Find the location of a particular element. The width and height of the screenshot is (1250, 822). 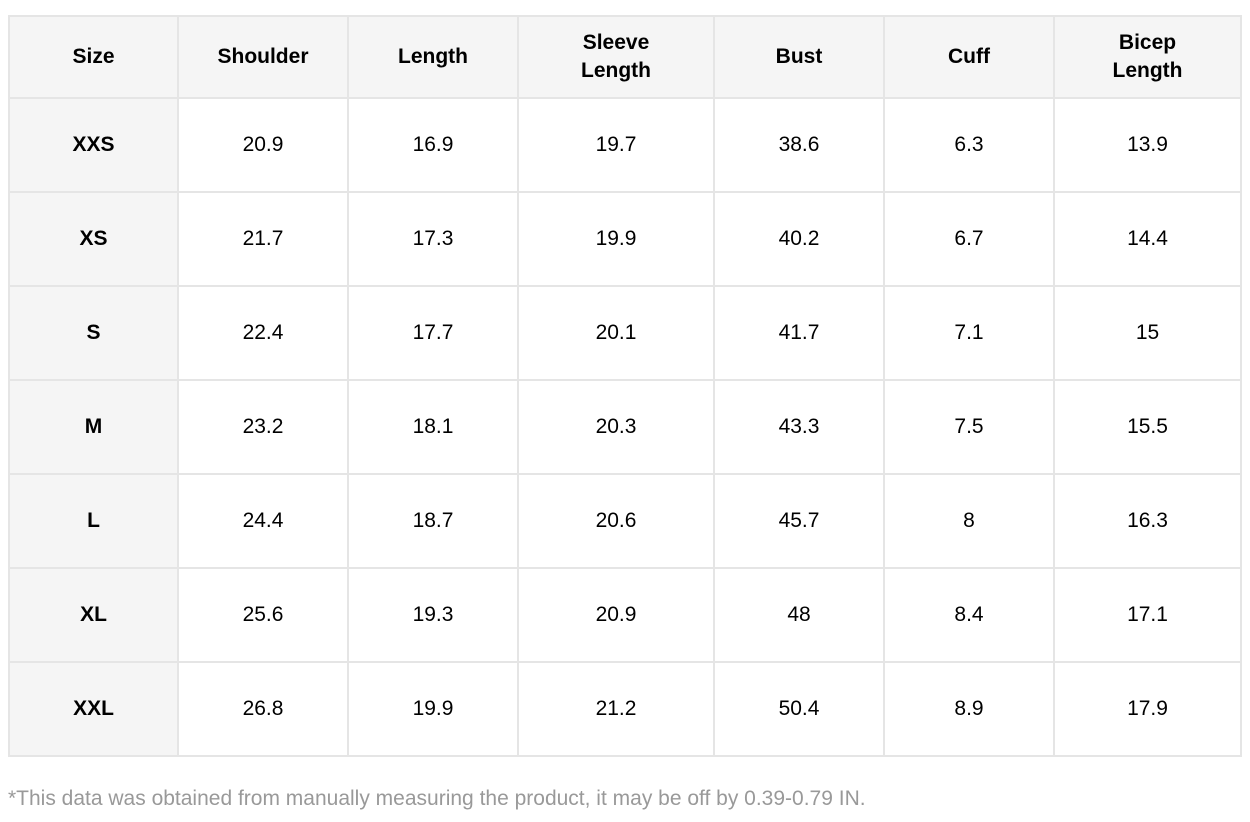

table-row: XS 21.7 17.3 19.9 40.2 6.7 14.4 is located at coordinates (625, 239).